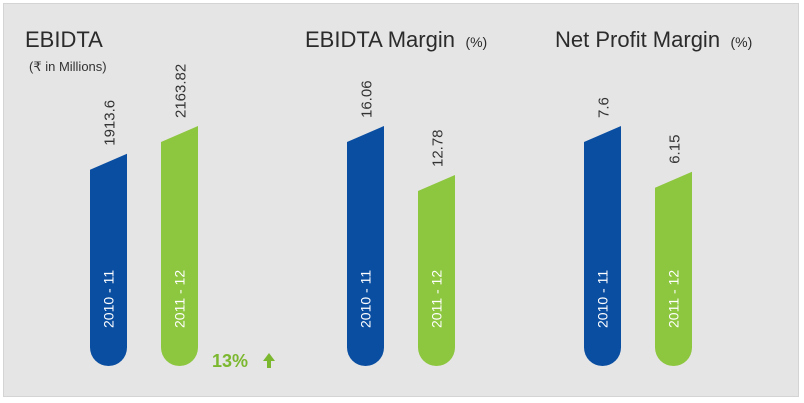  What do you see at coordinates (269, 360) in the screenshot?
I see `up-arrow-icon` at bounding box center [269, 360].